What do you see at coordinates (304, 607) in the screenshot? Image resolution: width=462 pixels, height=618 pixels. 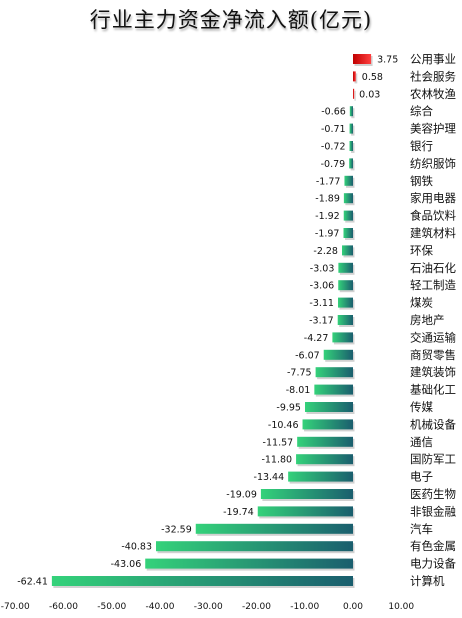 I see `x-tick-label: -10.00` at bounding box center [304, 607].